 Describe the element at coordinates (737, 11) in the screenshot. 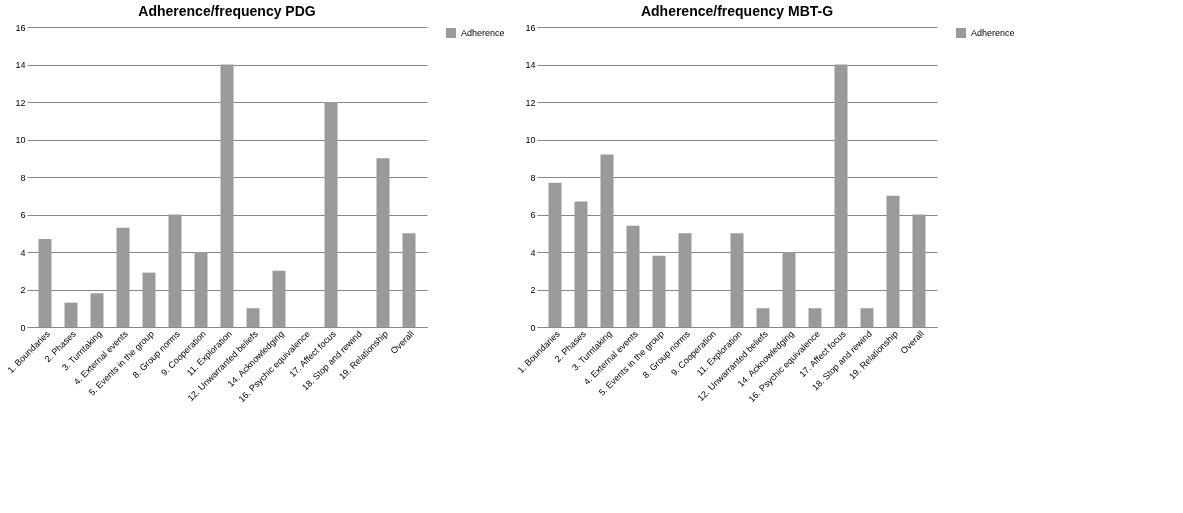

I see `chart-title: Adherence/frequency MBT-G` at that location.